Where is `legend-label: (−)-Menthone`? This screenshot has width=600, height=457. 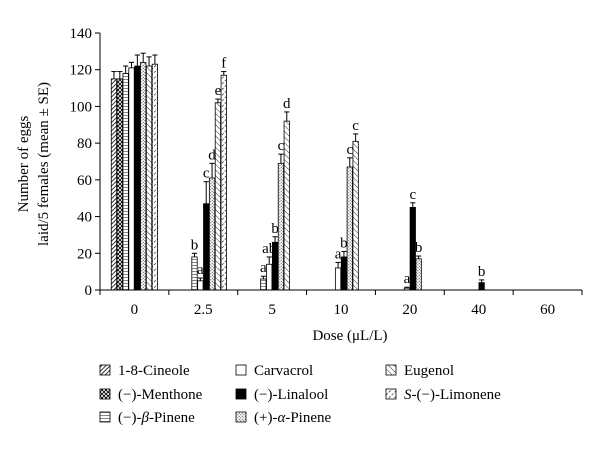 legend-label: (−)-Menthone is located at coordinates (160, 395).